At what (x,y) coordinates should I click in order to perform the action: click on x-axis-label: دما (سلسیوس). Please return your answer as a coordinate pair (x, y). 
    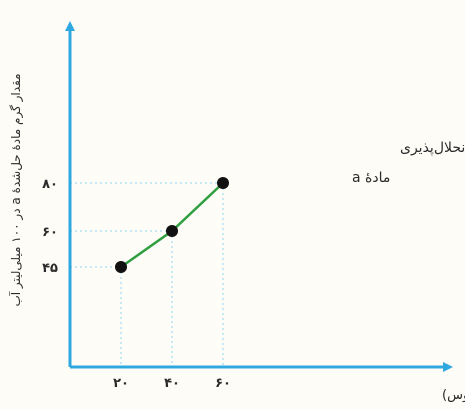
    Looking at the image, I should click on (453, 395).